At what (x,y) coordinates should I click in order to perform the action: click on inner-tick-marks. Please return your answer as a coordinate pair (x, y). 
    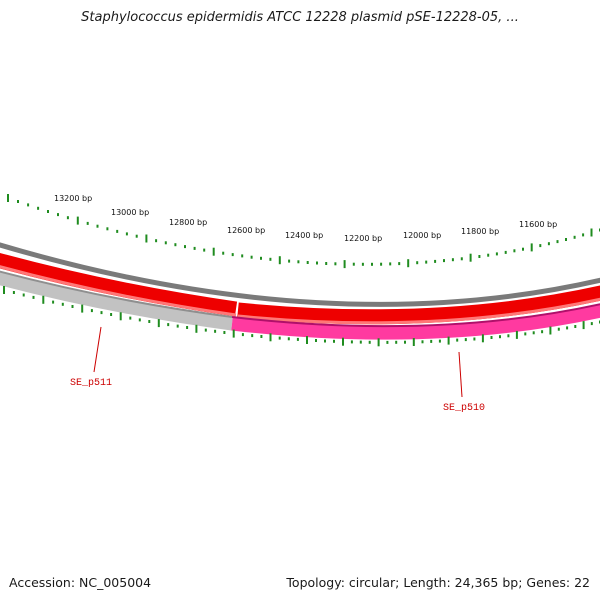
    Looking at the image, I should click on (301, 316).